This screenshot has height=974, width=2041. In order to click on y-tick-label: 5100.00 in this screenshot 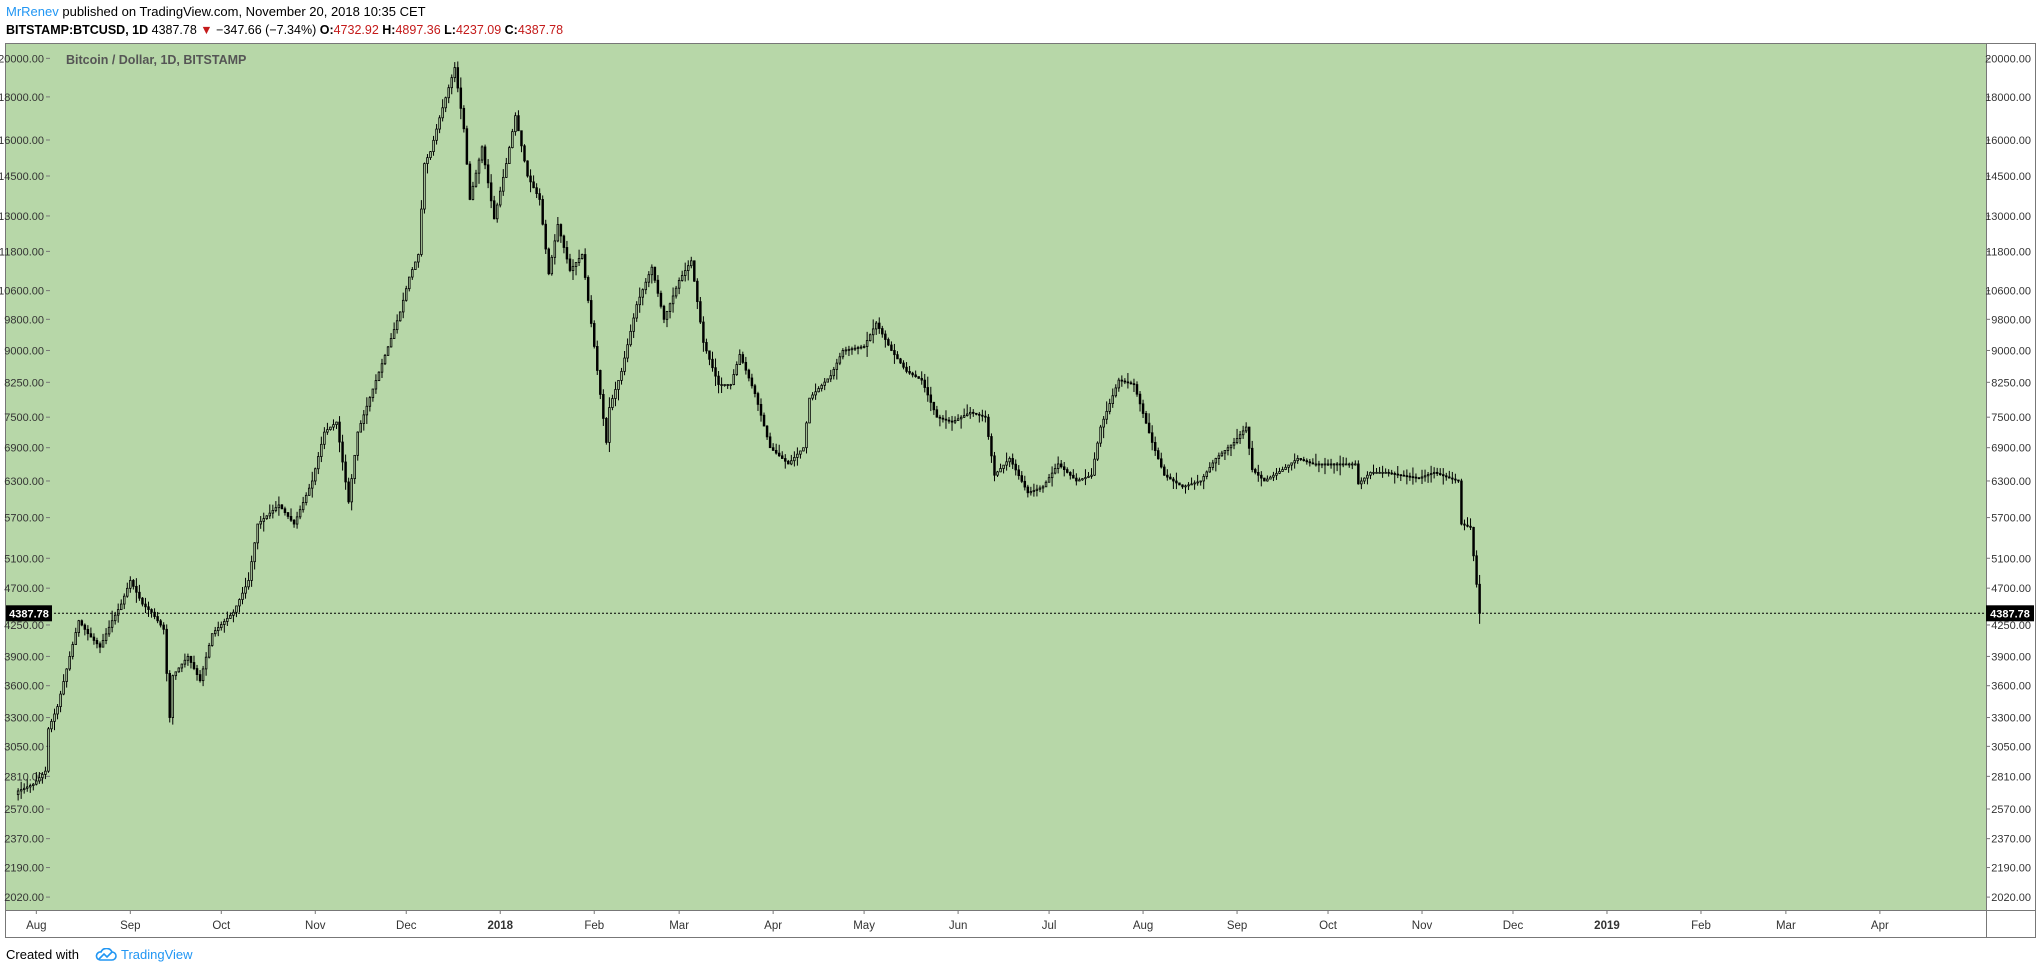, I will do `click(2011, 559)`.